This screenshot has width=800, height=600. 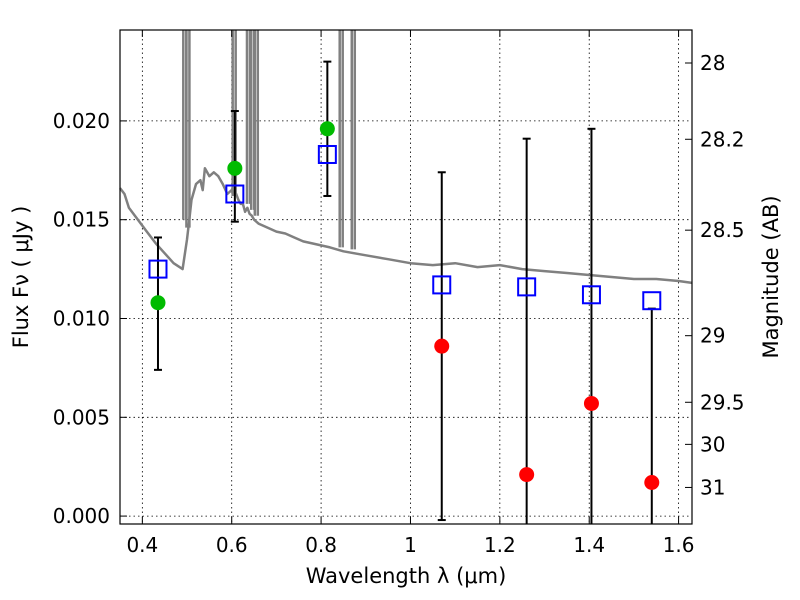 What do you see at coordinates (81, 220) in the screenshot?
I see `y-tick-label: 0.015` at bounding box center [81, 220].